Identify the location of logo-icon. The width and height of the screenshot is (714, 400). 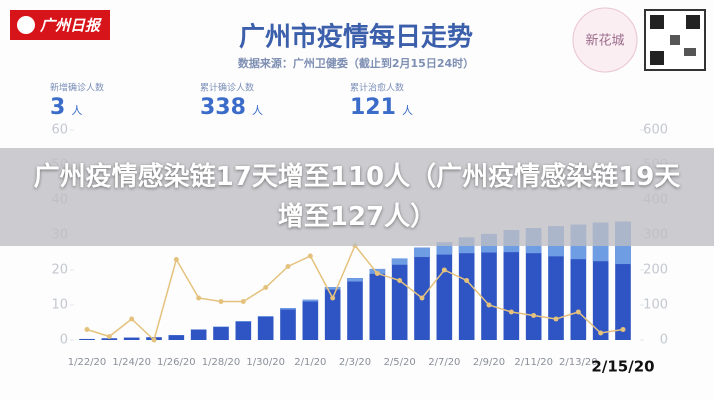
(26, 25).